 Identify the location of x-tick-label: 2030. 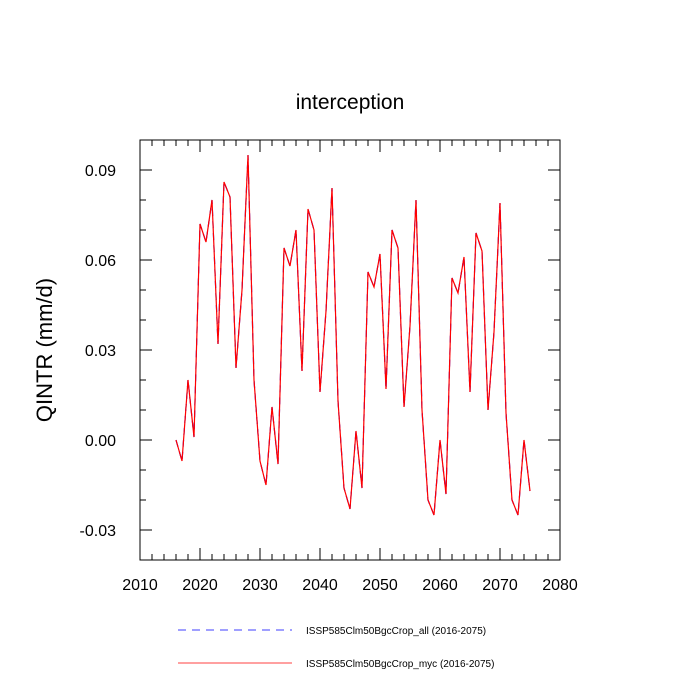
(260, 585).